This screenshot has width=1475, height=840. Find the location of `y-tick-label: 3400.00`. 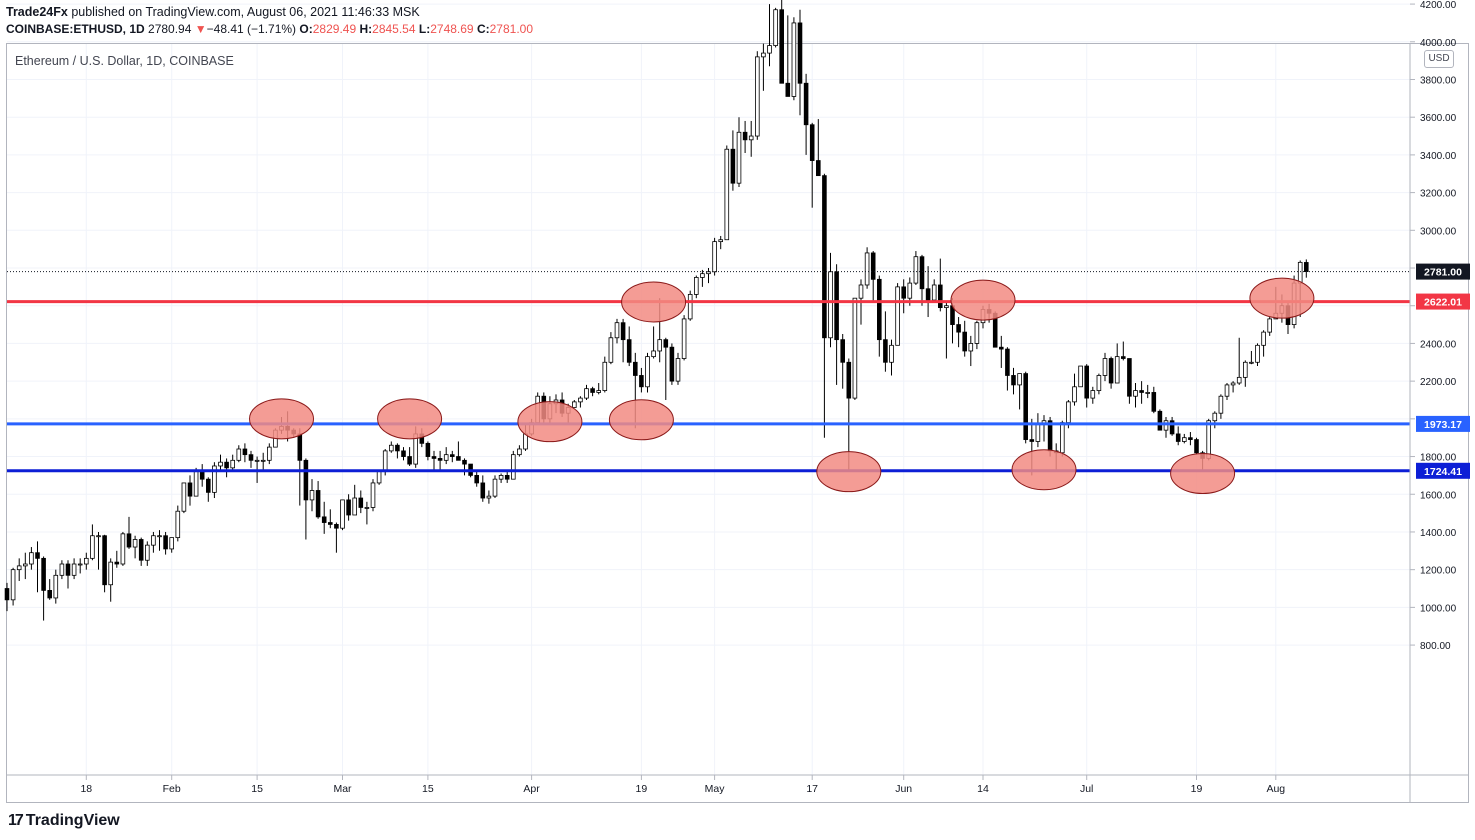

y-tick-label: 3400.00 is located at coordinates (1438, 156).